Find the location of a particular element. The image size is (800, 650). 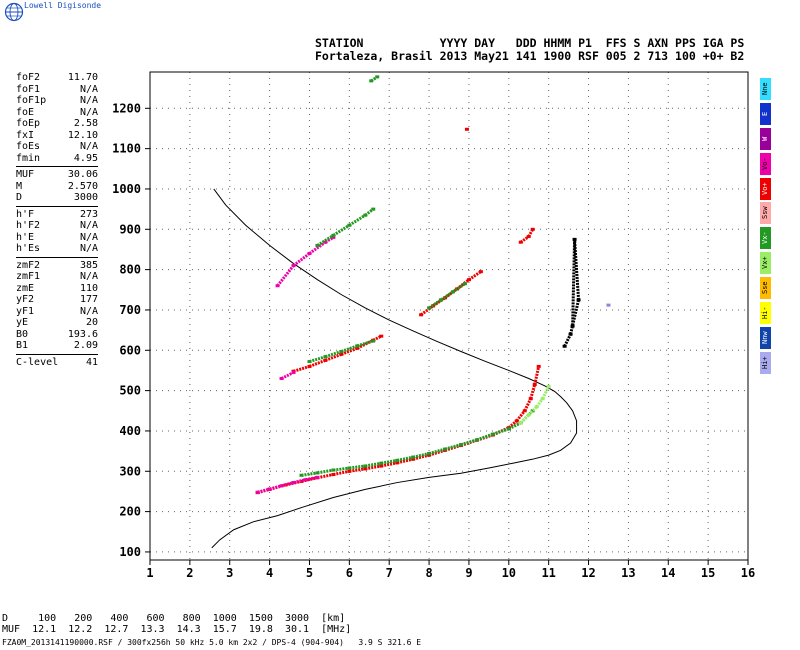

param-value: 273 is located at coordinates (88, 214).